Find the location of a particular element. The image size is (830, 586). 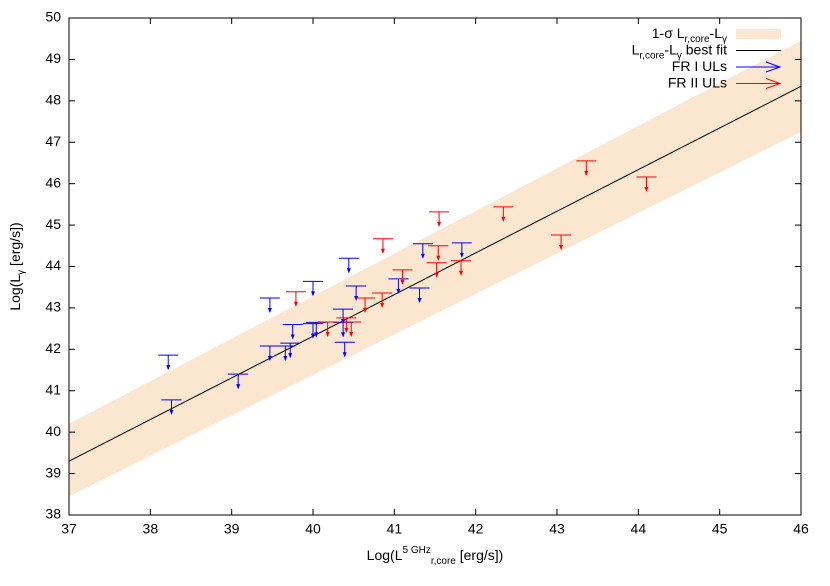

legend-label: FR II ULs is located at coordinates (697, 82).